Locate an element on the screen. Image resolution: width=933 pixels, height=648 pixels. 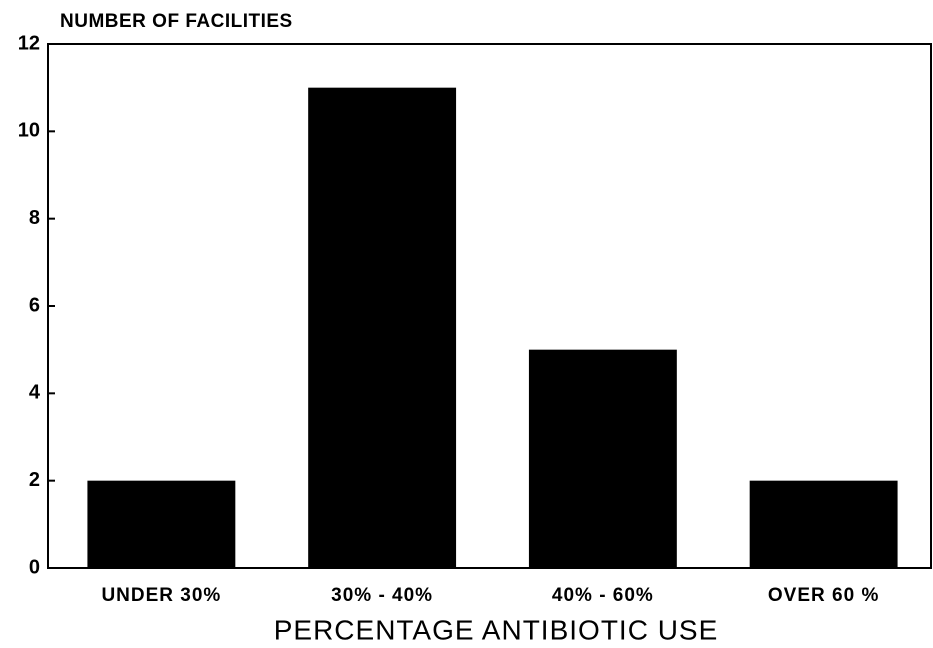
x-tick-label: 30% - 40% is located at coordinates (382, 595).